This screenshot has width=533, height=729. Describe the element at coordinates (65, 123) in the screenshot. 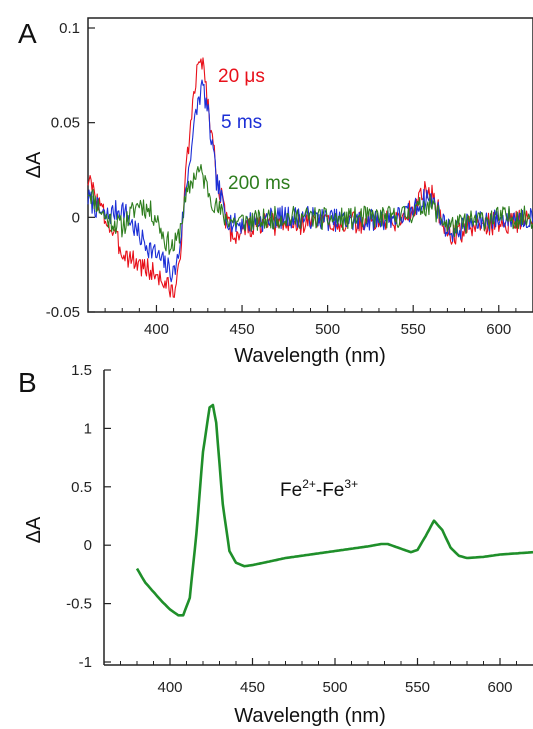

I see `y-tick-label: 0.05` at that location.